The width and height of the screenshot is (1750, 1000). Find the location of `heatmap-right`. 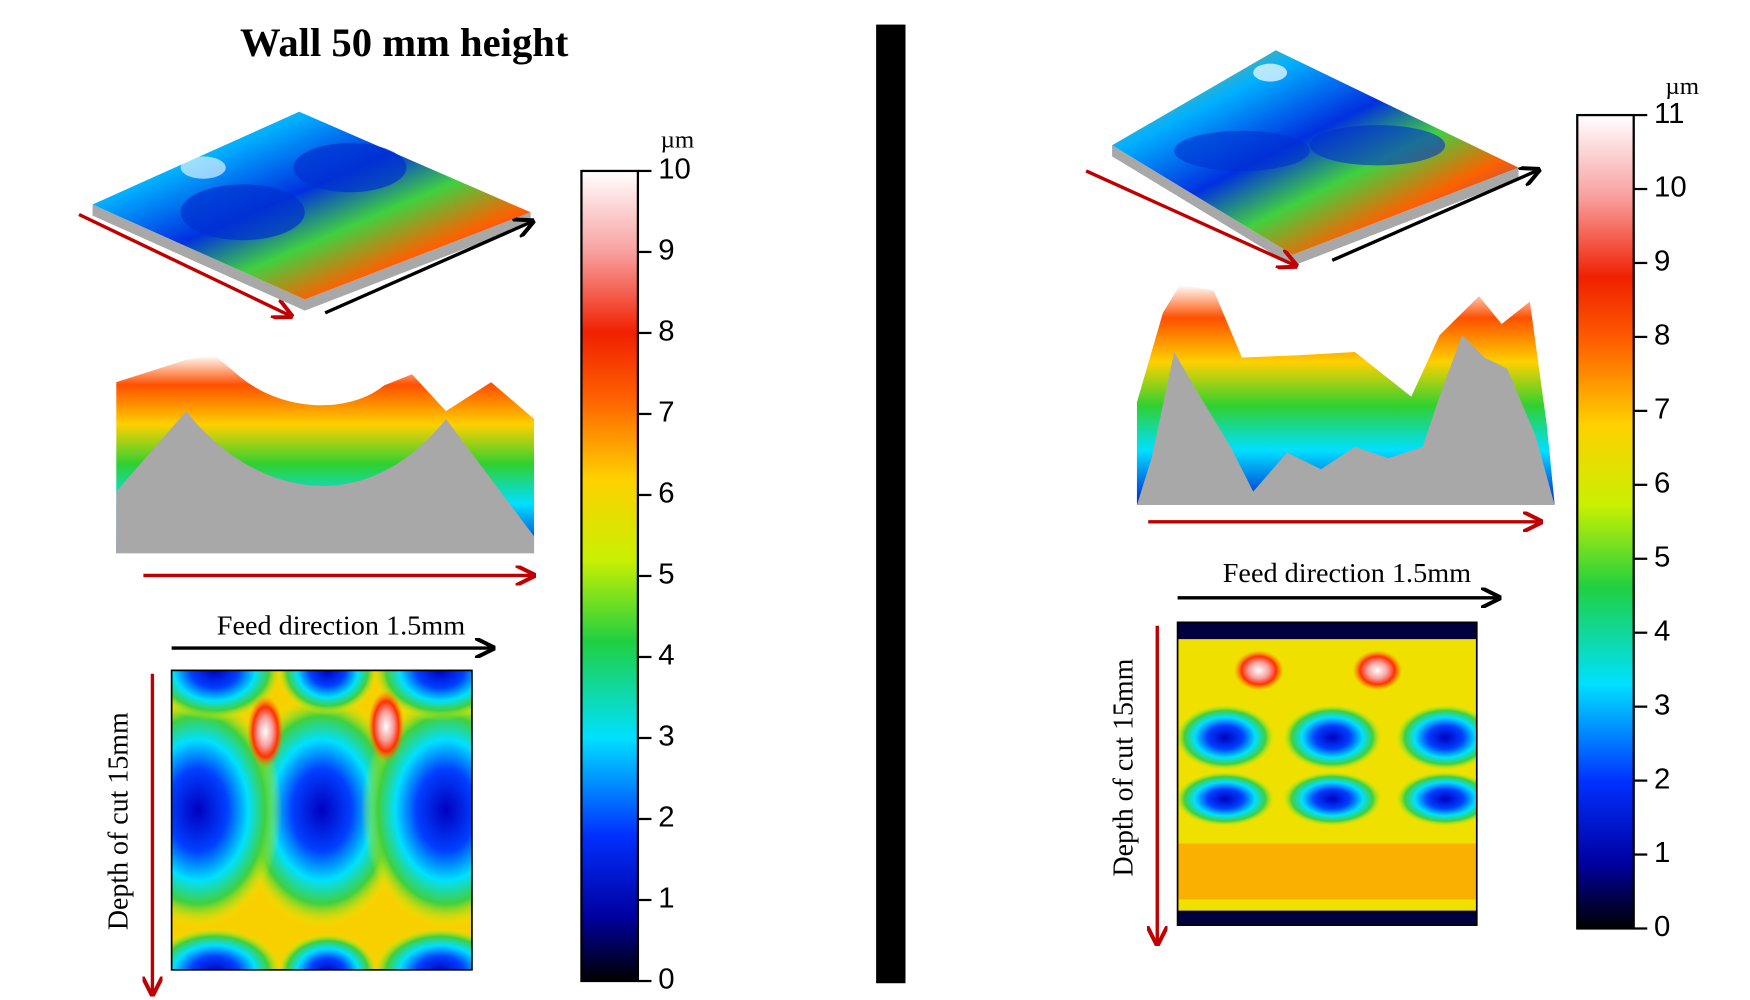

heatmap-right is located at coordinates (1327, 774).